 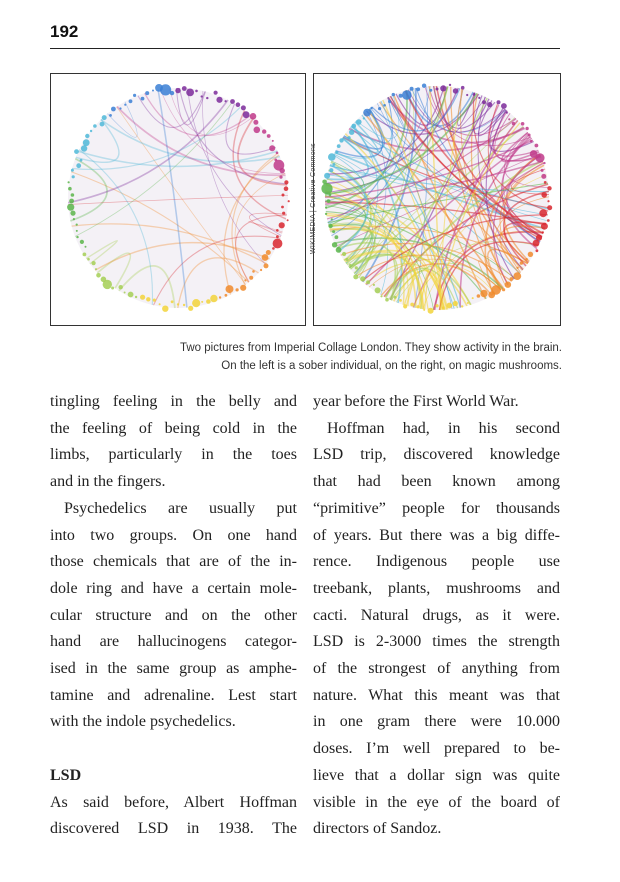 I want to click on text-line: Hoffman had, in his second, so click(x=443, y=428).